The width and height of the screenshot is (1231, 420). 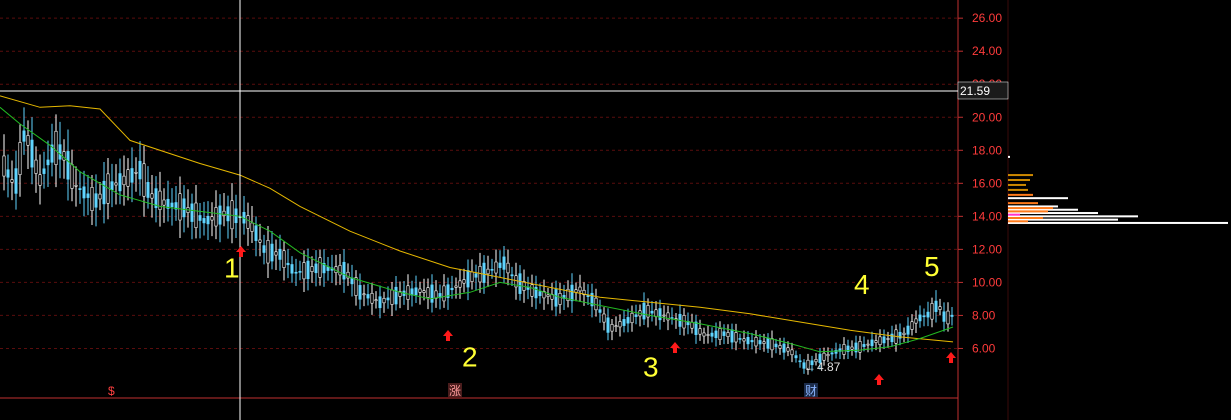 What do you see at coordinates (932, 266) in the screenshot?
I see `wave-label-5: 5` at bounding box center [932, 266].